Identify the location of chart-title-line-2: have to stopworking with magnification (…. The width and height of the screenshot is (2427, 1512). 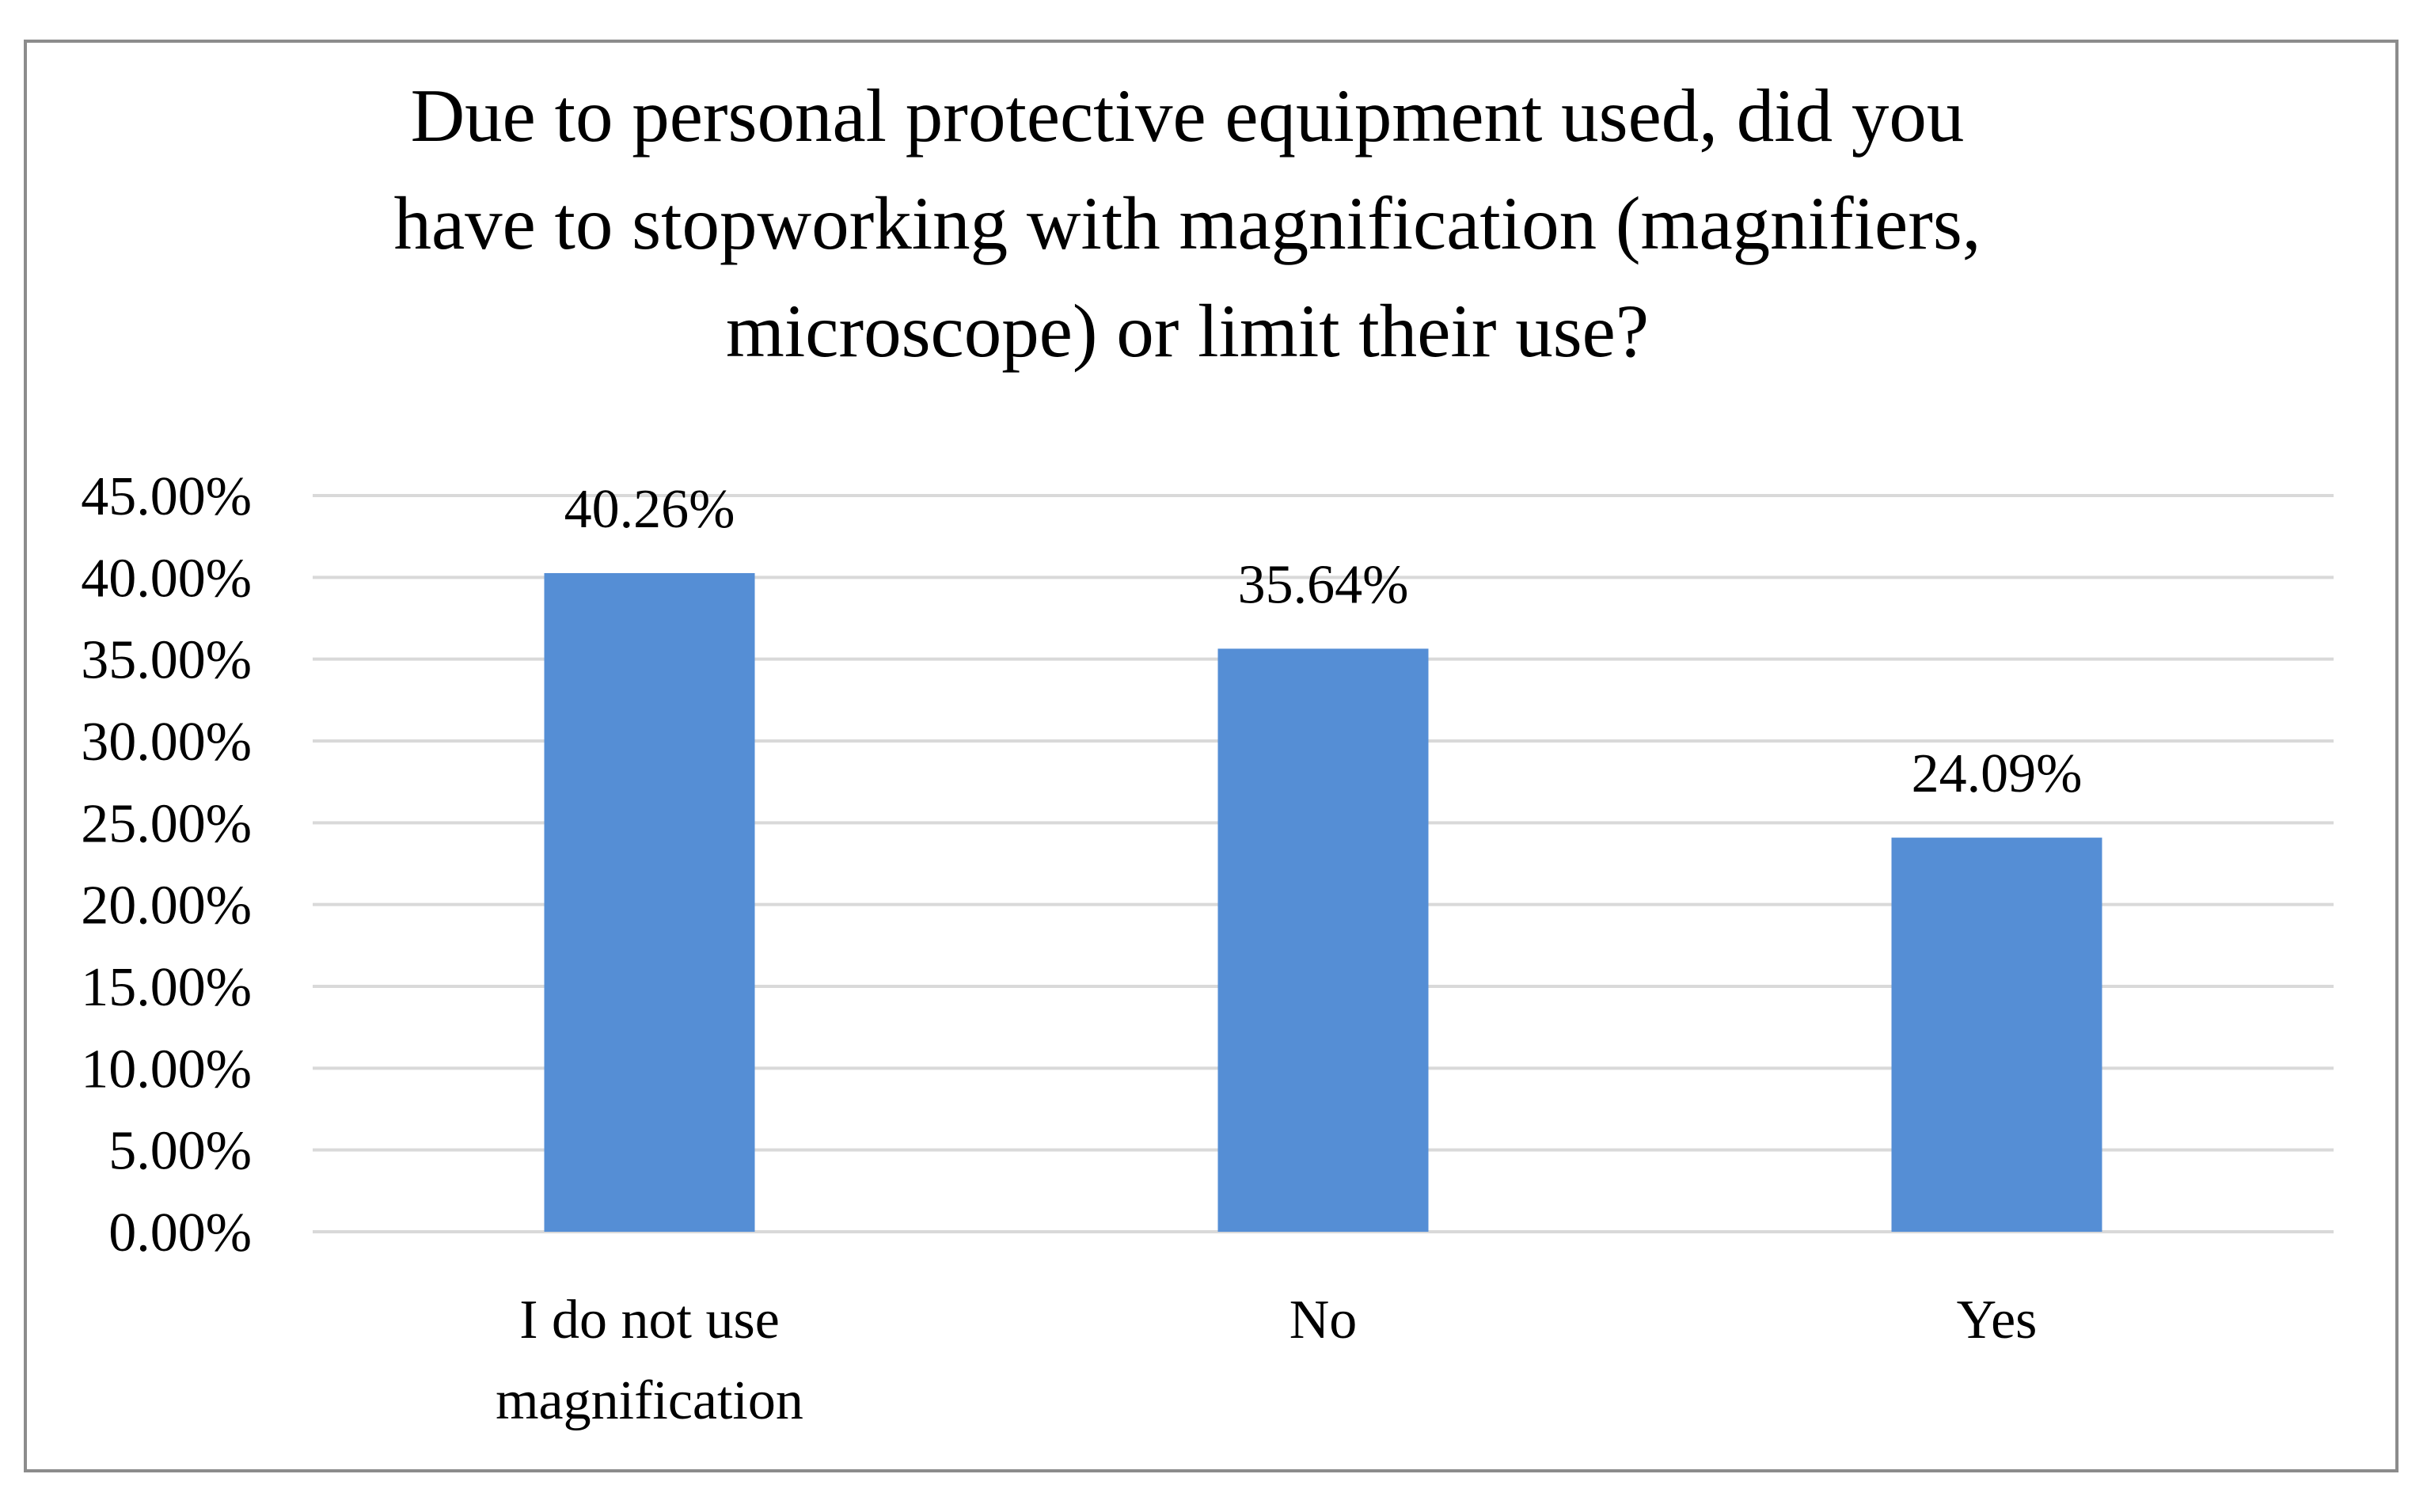
(1187, 223).